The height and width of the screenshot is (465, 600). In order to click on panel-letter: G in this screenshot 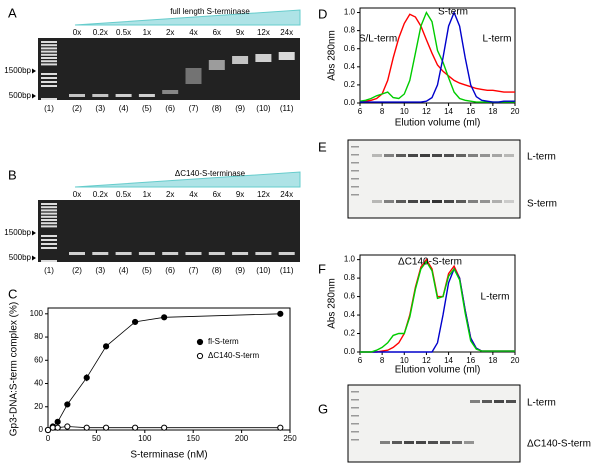, I will do `click(323, 408)`.